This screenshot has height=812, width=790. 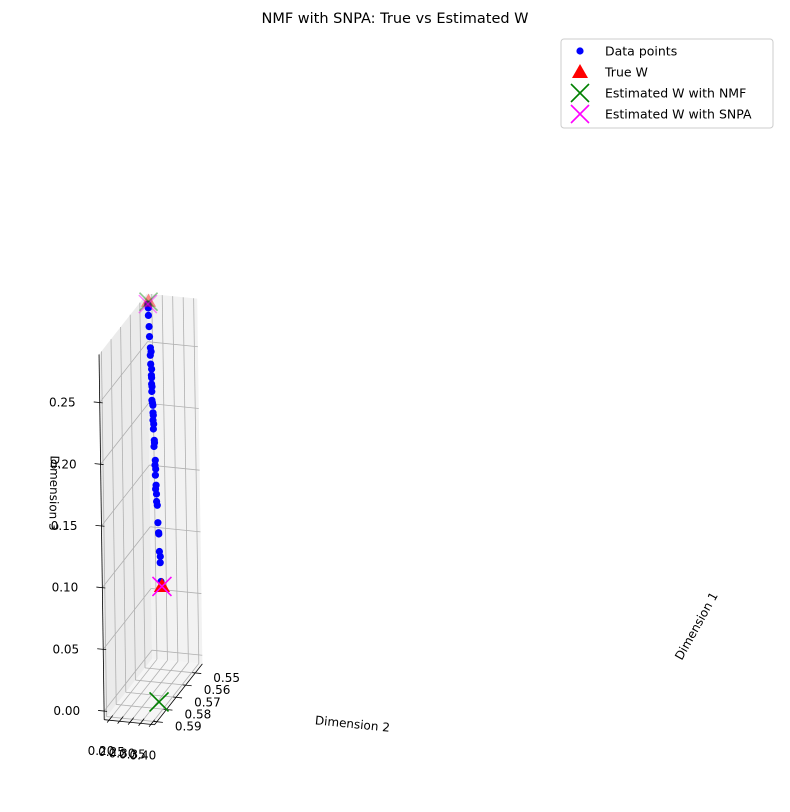 I want to click on legend-swatch-data-points, so click(x=580, y=51).